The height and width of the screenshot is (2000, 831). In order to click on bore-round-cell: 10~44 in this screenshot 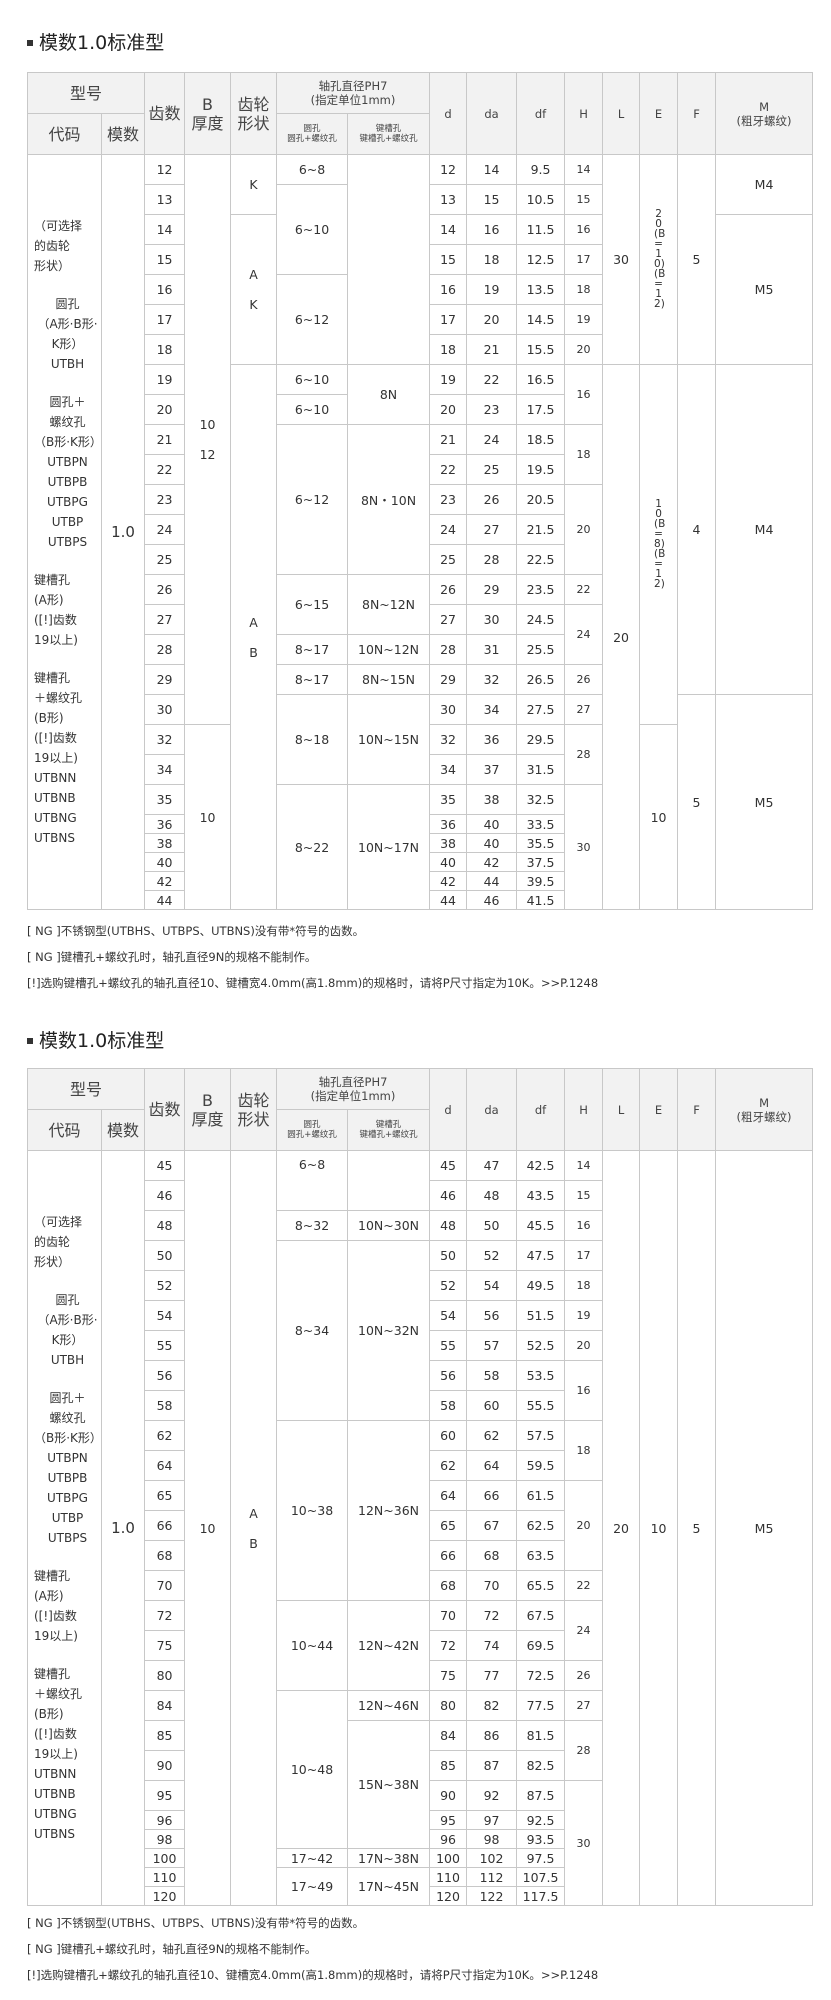, I will do `click(312, 1645)`.